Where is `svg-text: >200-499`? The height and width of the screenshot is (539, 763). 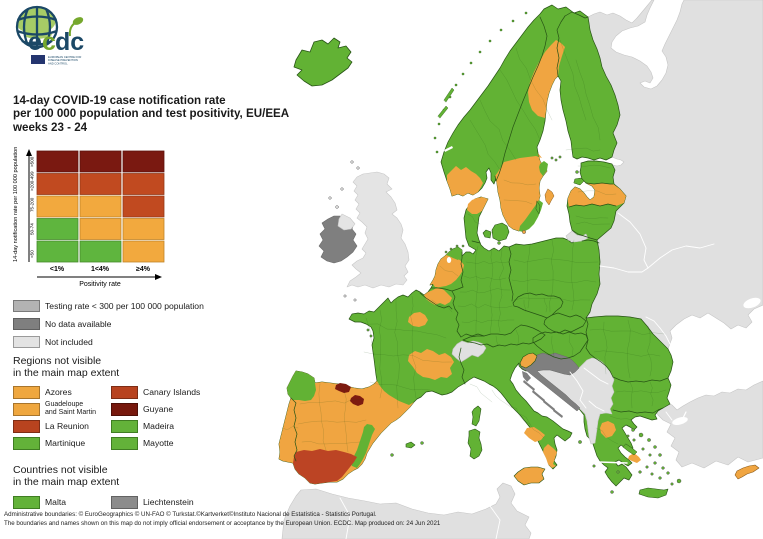
svg-text: >200-499 is located at coordinates (32, 181).